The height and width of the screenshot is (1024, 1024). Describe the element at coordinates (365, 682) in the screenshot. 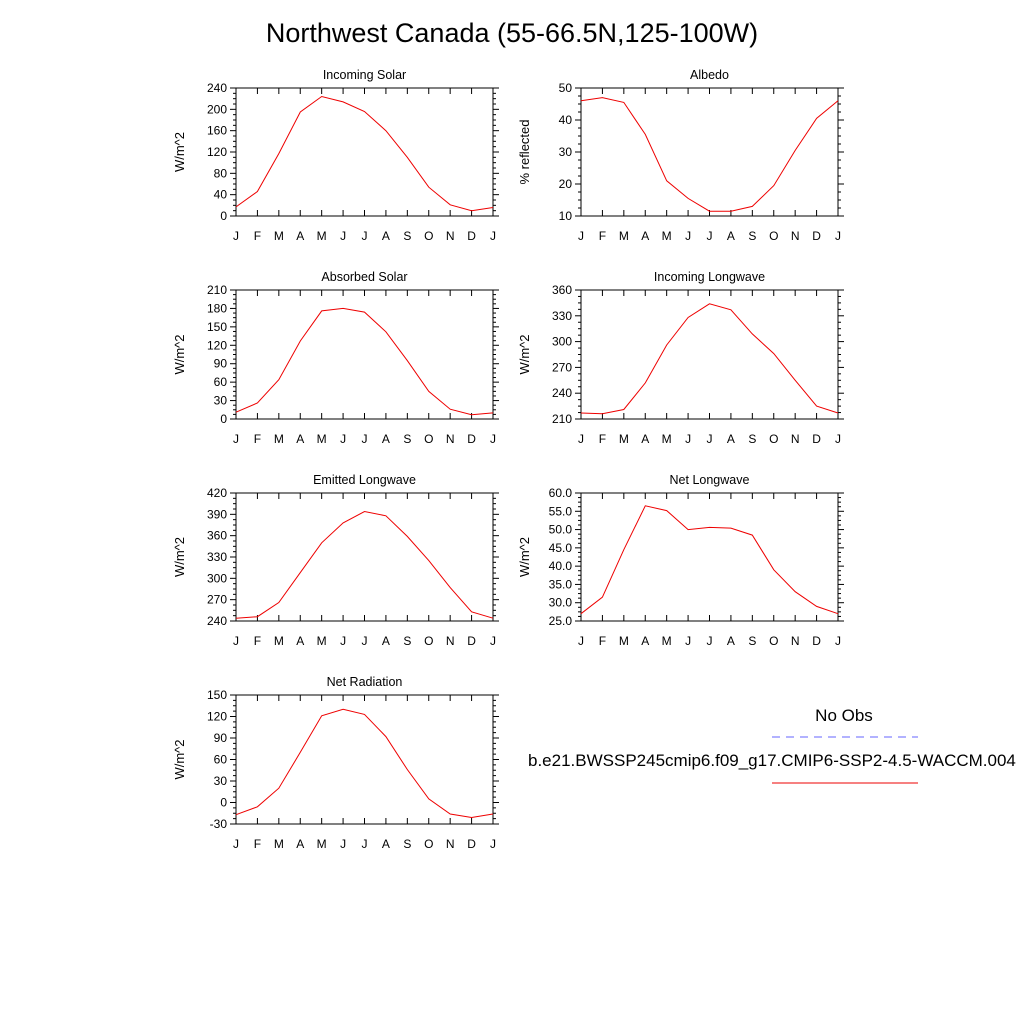

I see `chart-title: Net Radiation` at that location.